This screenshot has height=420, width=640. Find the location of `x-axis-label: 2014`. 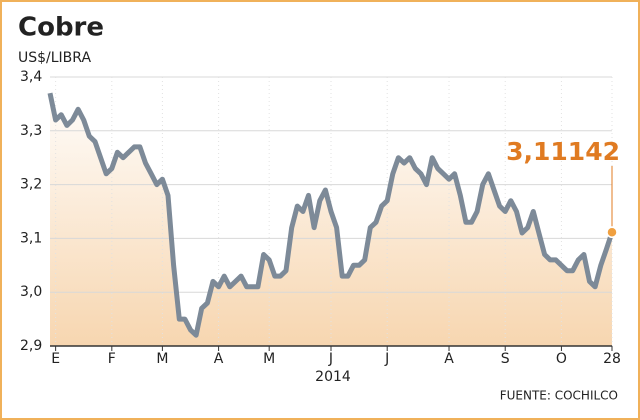

x-axis-label: 2014 is located at coordinates (333, 377).